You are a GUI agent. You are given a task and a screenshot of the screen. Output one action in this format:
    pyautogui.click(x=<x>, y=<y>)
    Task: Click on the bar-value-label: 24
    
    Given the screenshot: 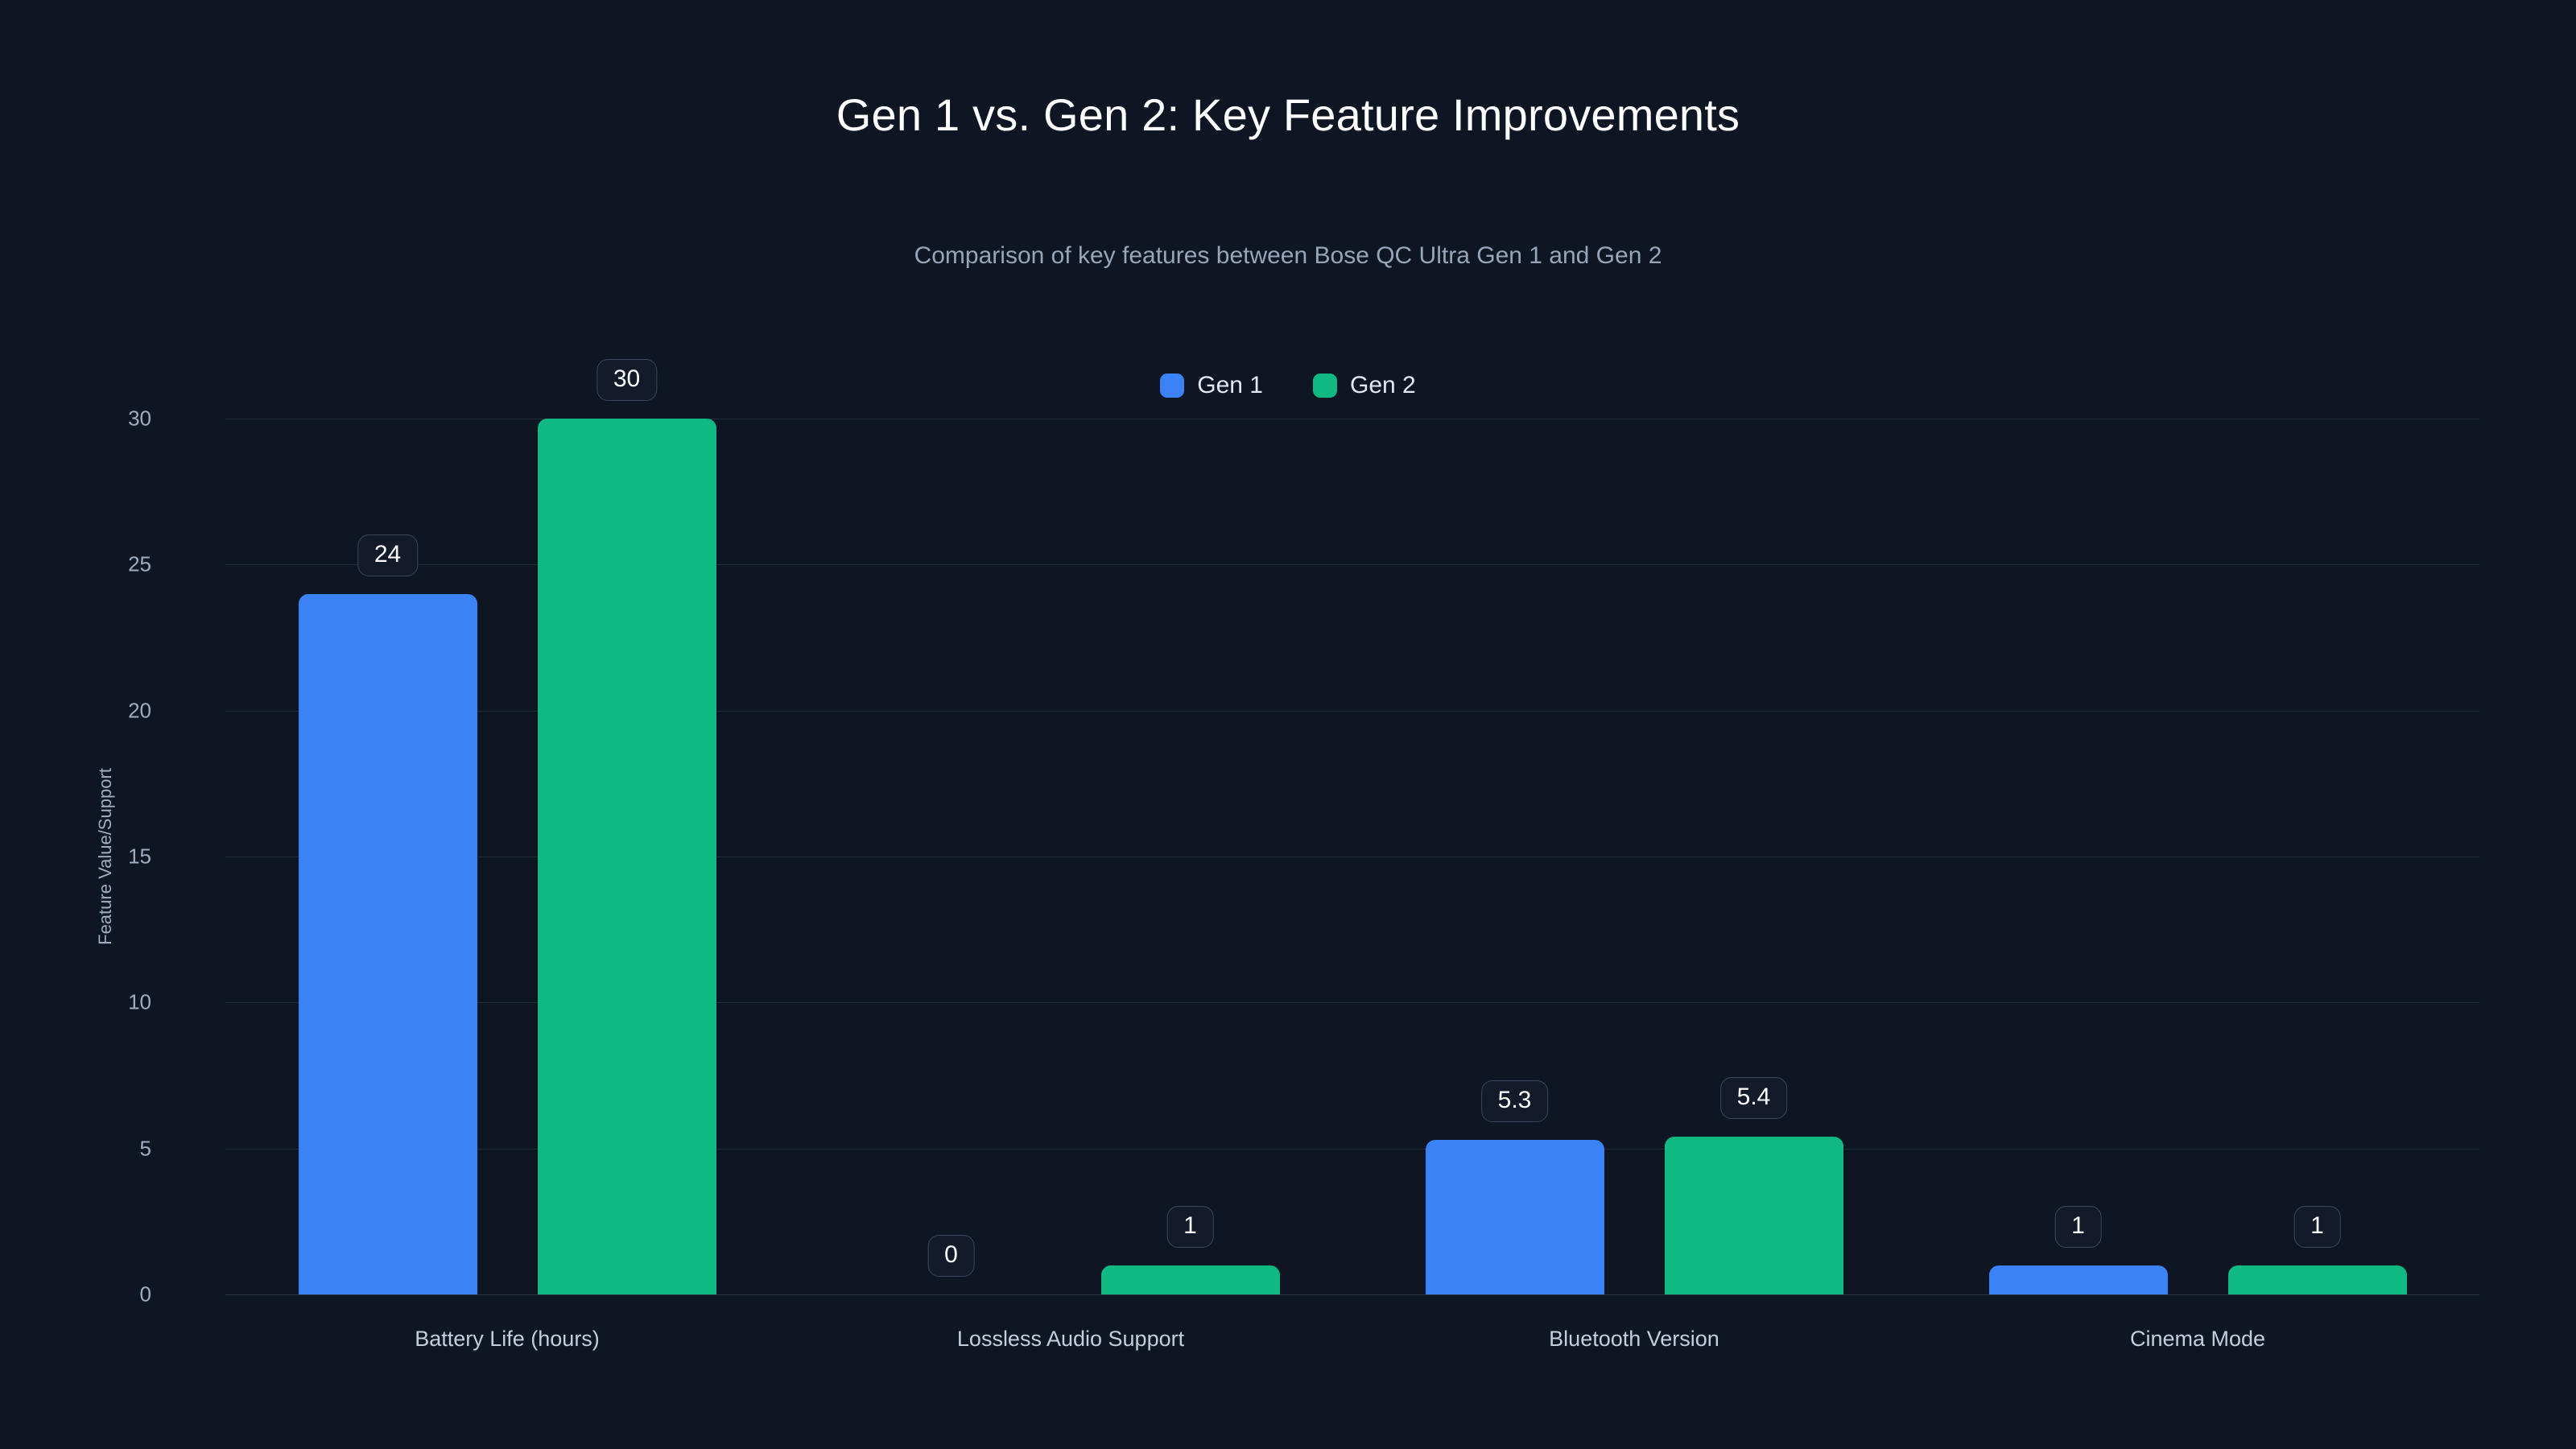 What is the action you would take?
    pyautogui.click(x=388, y=555)
    